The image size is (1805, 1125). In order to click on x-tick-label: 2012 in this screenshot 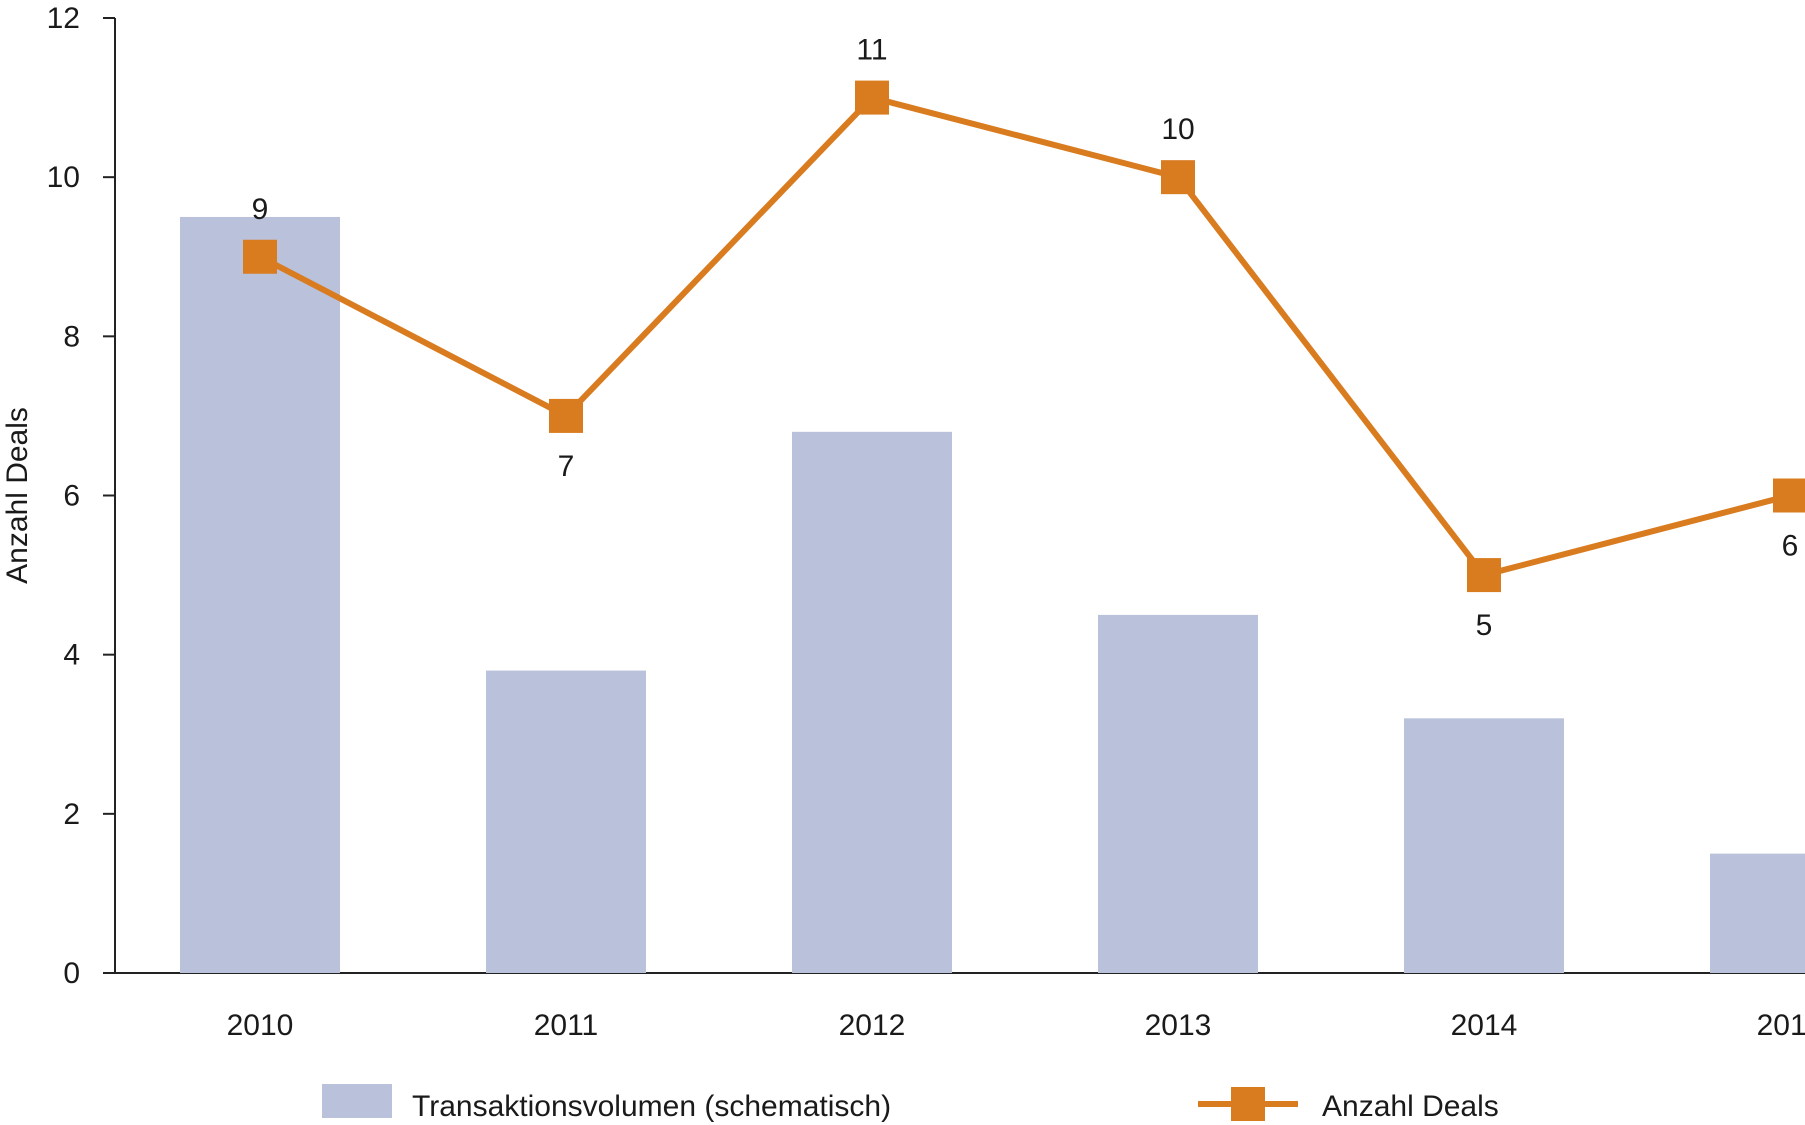, I will do `click(872, 1025)`.